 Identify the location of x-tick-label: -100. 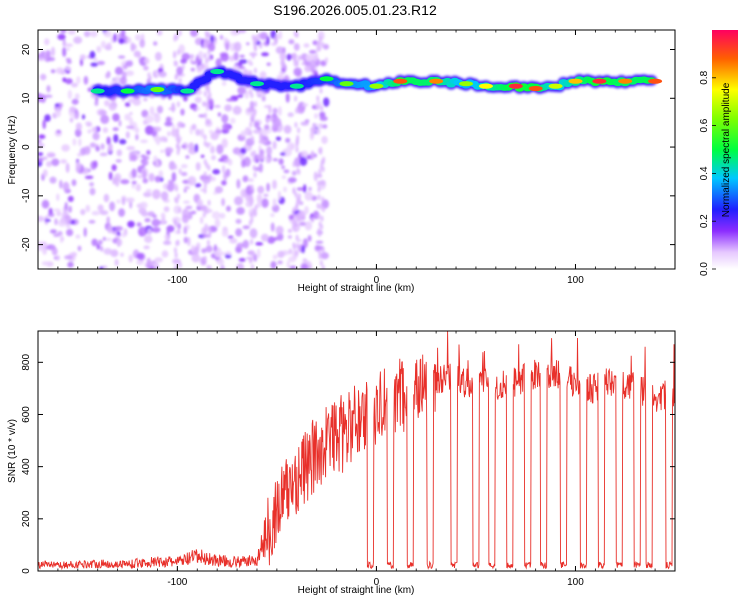
(177, 280).